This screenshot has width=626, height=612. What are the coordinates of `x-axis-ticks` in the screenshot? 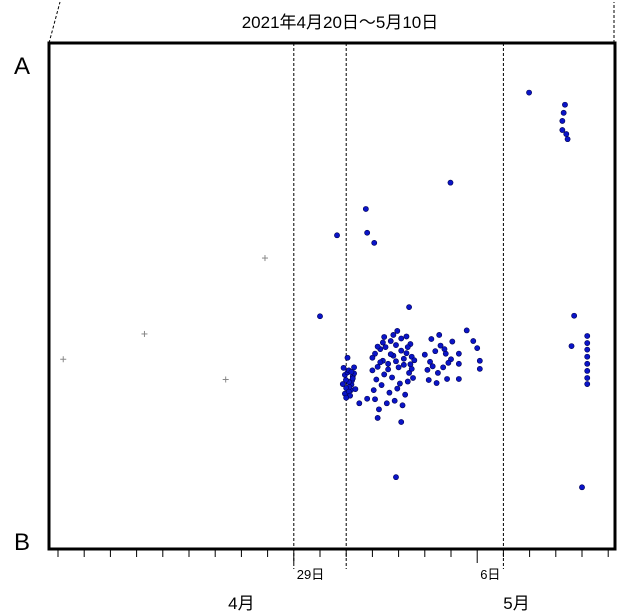 It's located at (333, 556).